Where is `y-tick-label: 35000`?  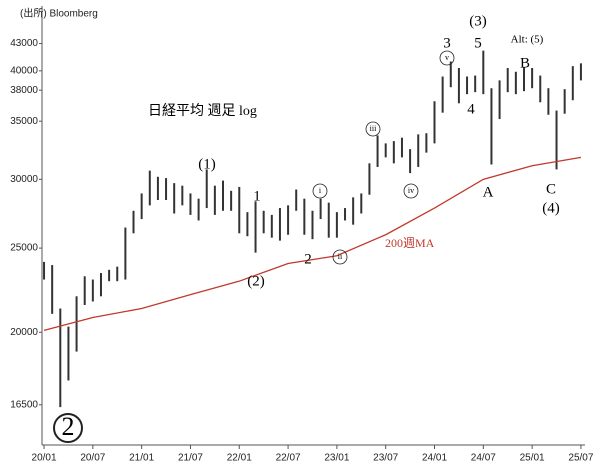 y-tick-label: 35000 is located at coordinates (24, 121).